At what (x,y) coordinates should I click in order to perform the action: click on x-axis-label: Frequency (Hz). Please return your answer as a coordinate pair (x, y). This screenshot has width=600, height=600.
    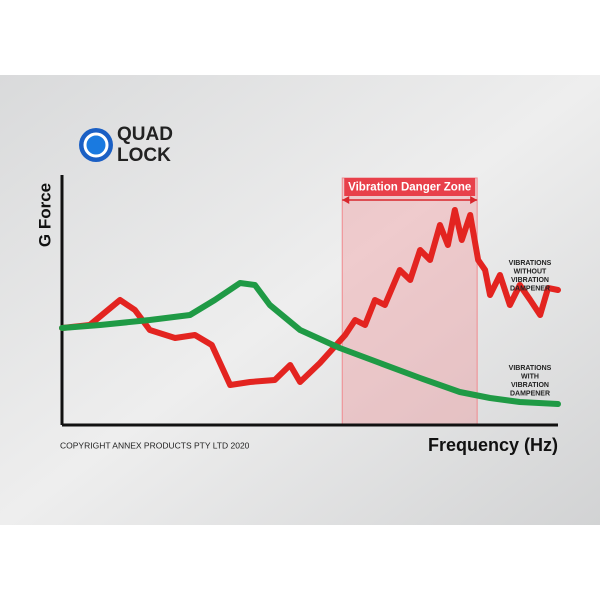
    Looking at the image, I should click on (493, 445).